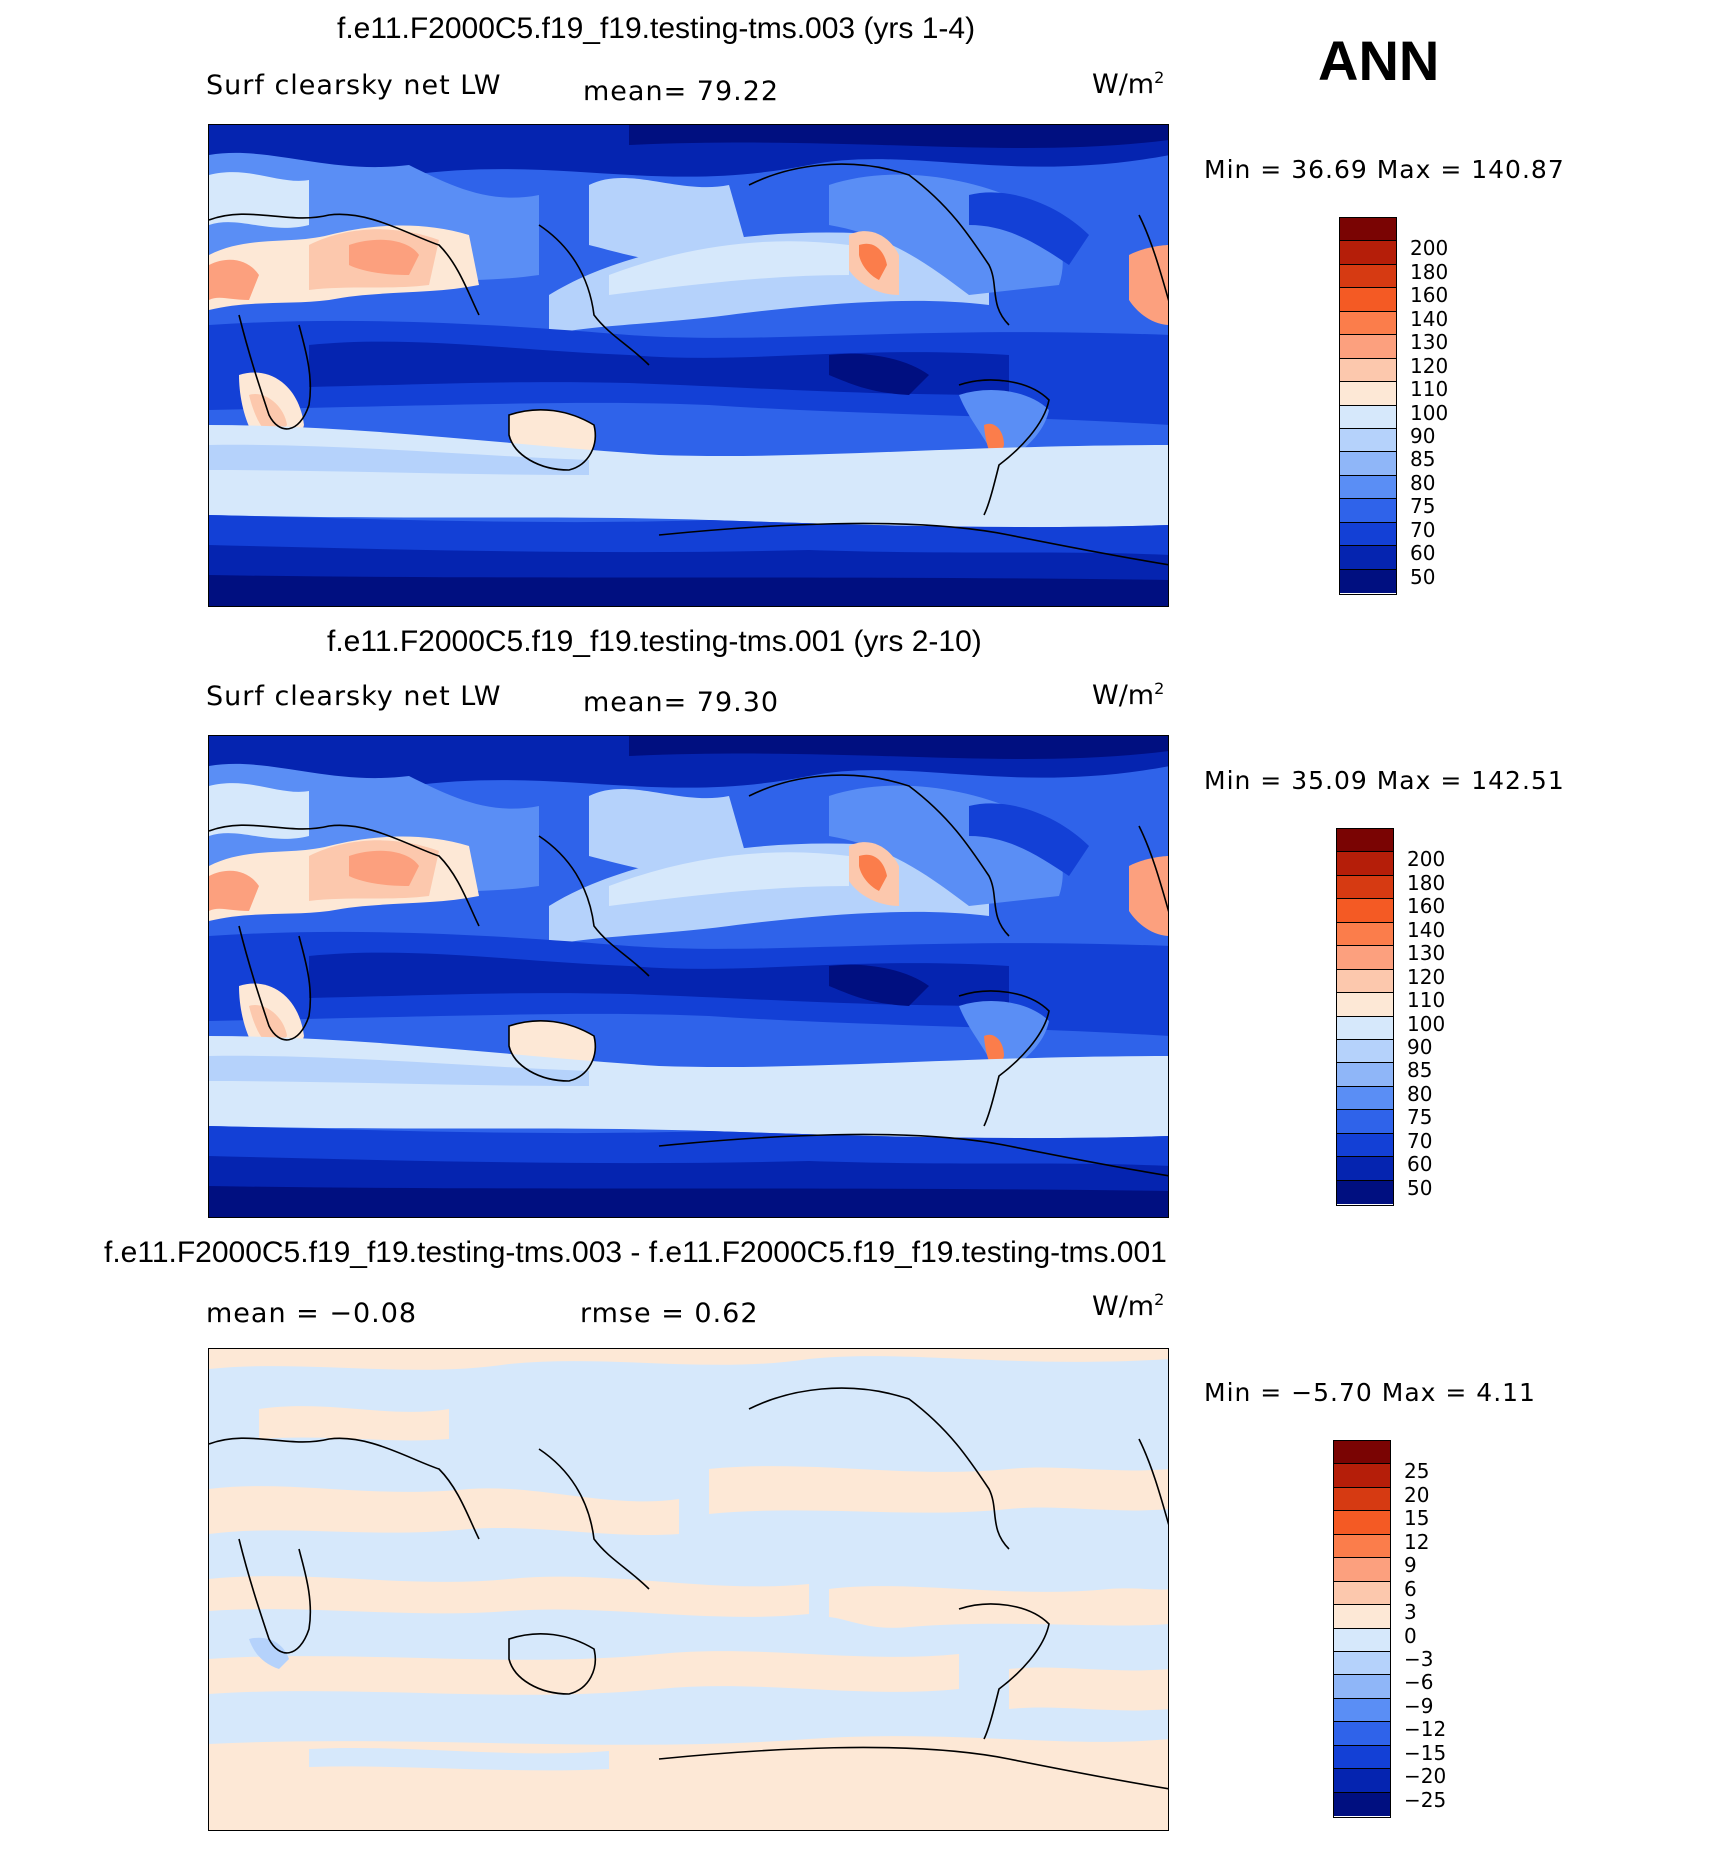 Image resolution: width=1710 pixels, height=1863 pixels. I want to click on colorbar-tick-label: 6, so click(1410, 1588).